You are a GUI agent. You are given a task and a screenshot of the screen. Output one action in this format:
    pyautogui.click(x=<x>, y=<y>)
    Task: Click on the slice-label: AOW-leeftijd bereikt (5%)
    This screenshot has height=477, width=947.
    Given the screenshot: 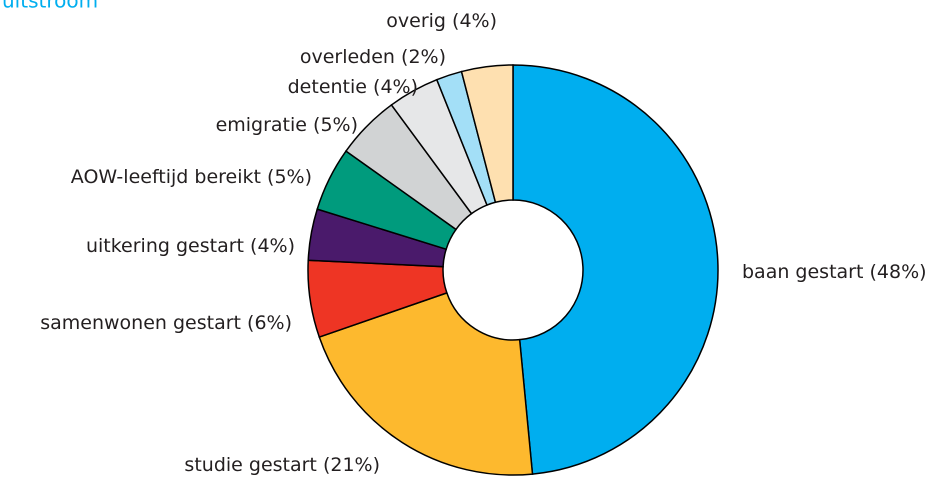 What is the action you would take?
    pyautogui.click(x=191, y=177)
    